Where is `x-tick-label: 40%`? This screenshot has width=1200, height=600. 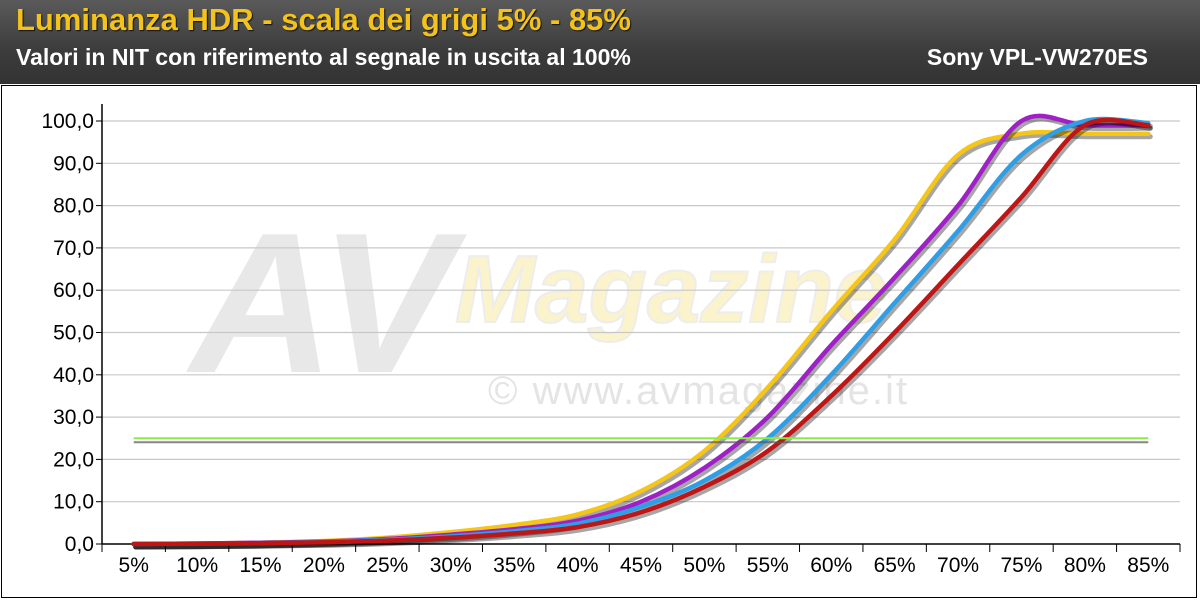 x-tick-label: 40% is located at coordinates (578, 565).